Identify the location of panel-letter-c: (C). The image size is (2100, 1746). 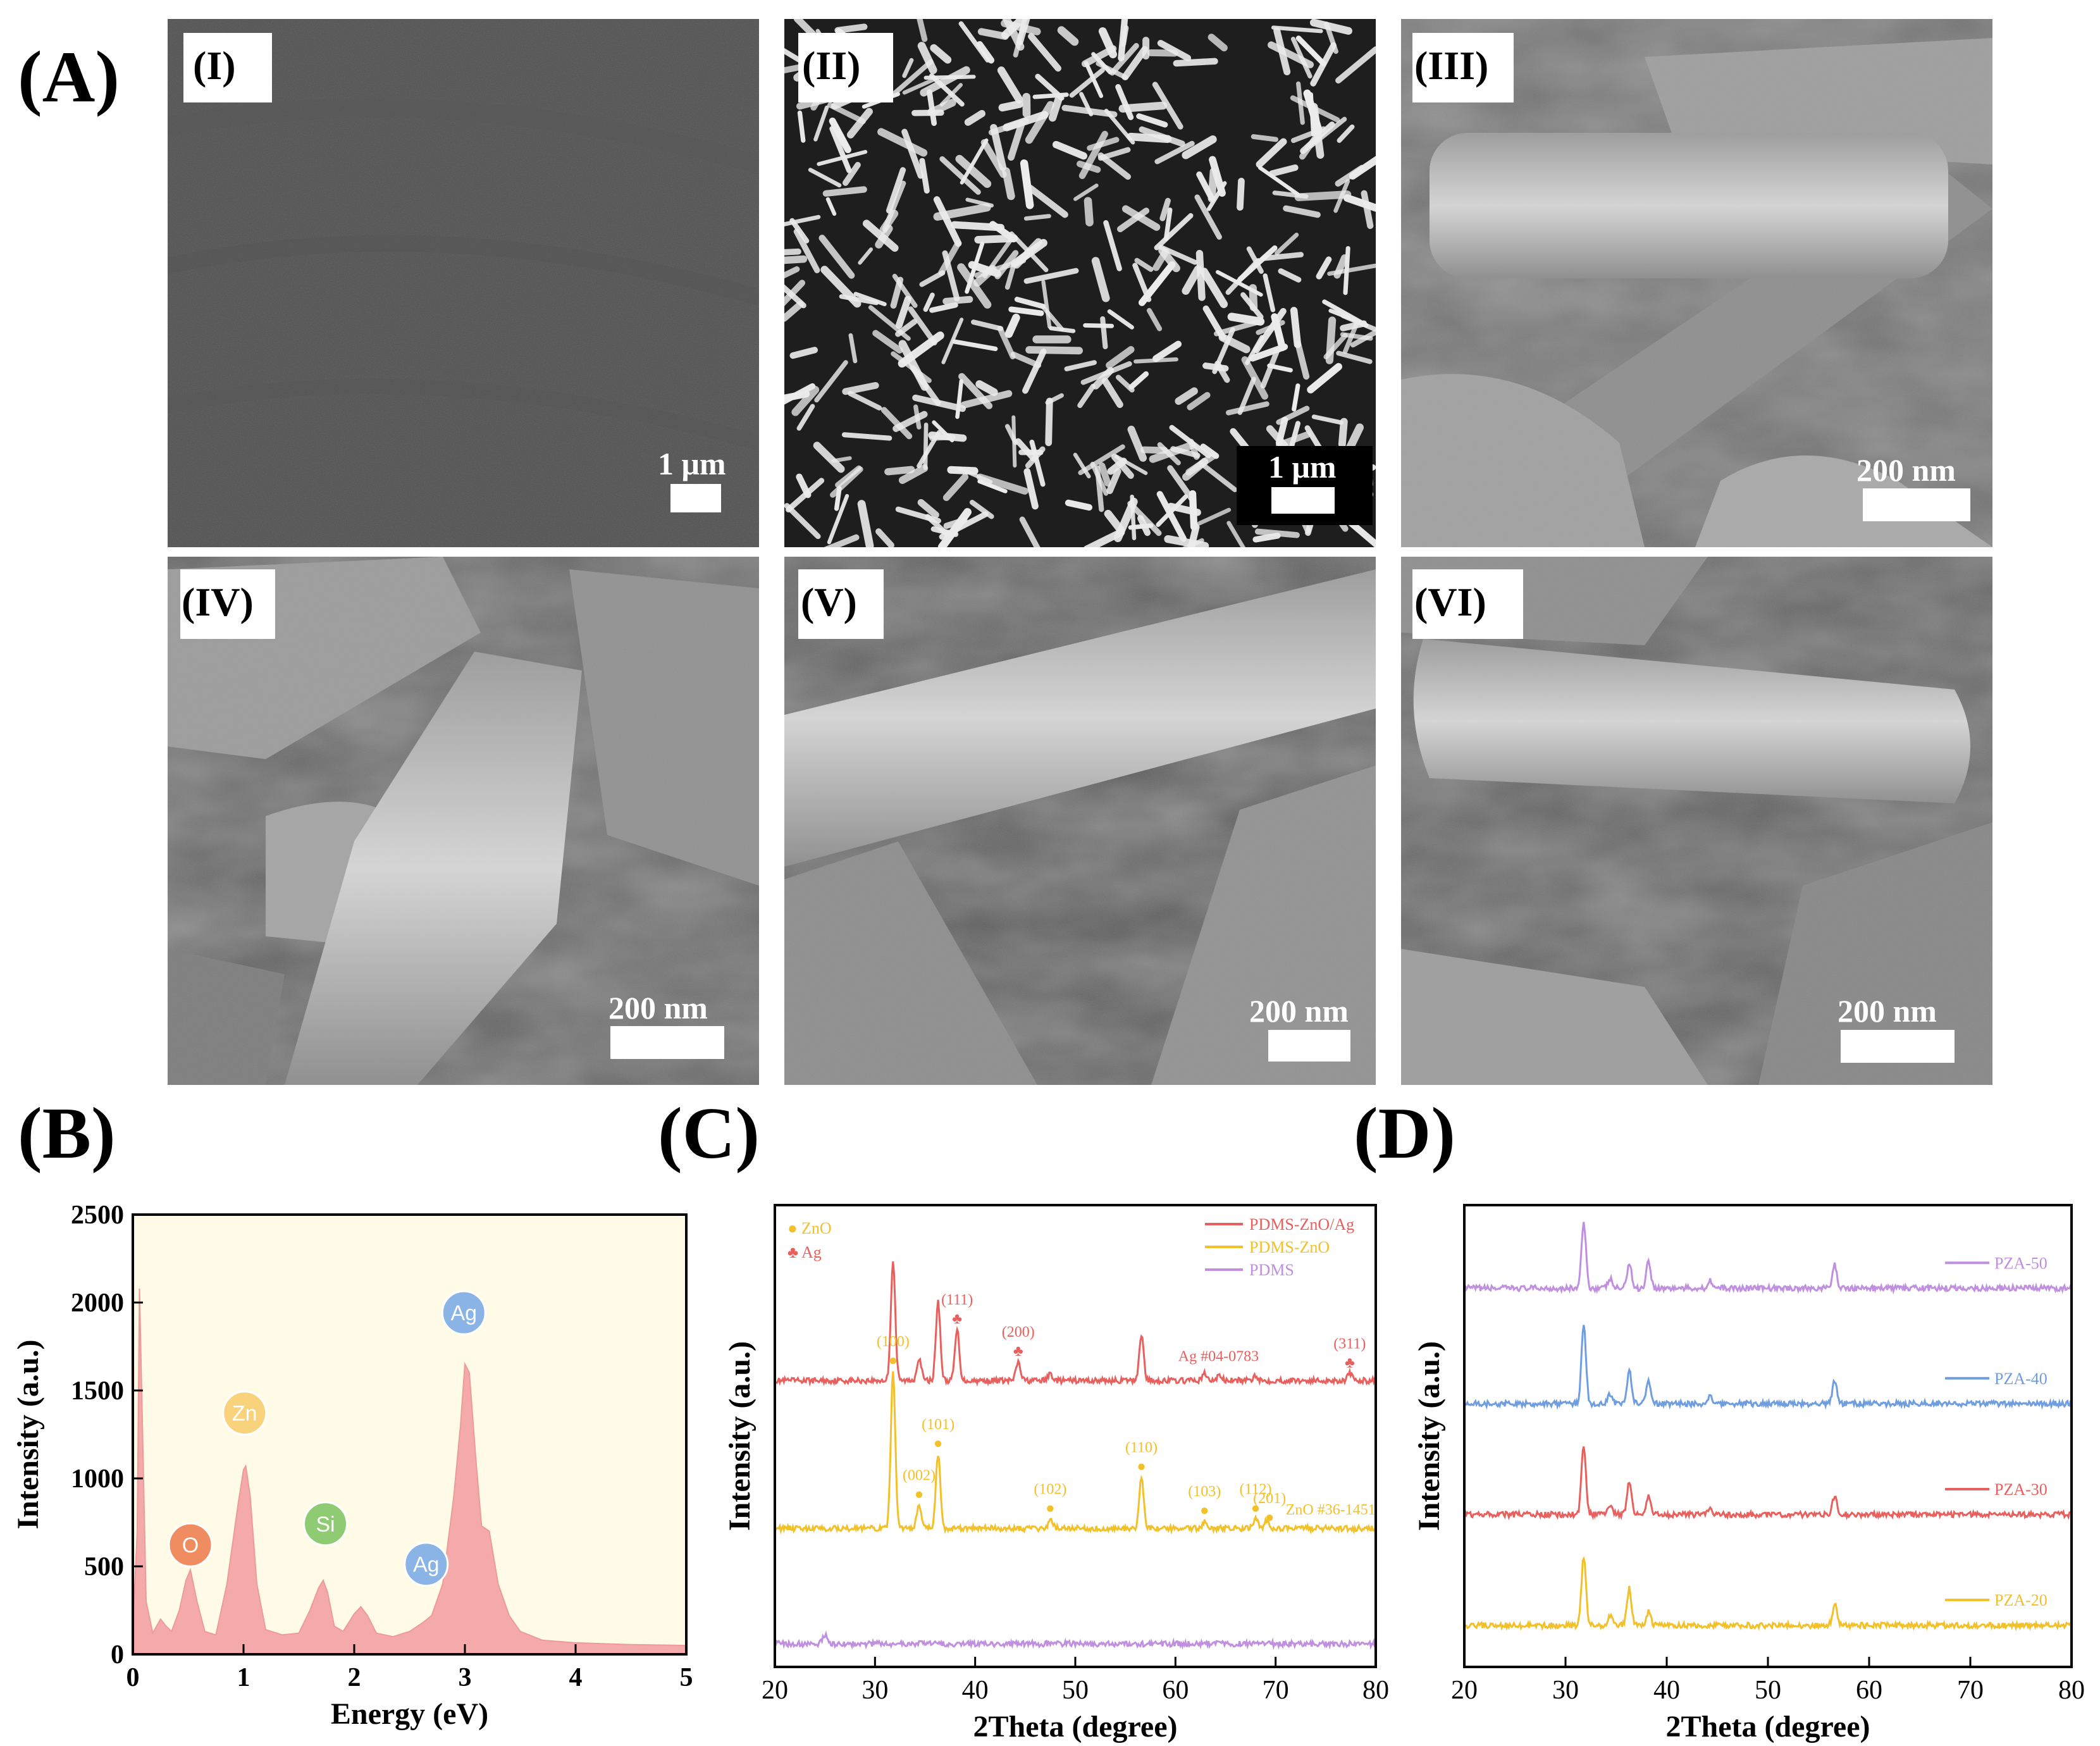
(709, 1133).